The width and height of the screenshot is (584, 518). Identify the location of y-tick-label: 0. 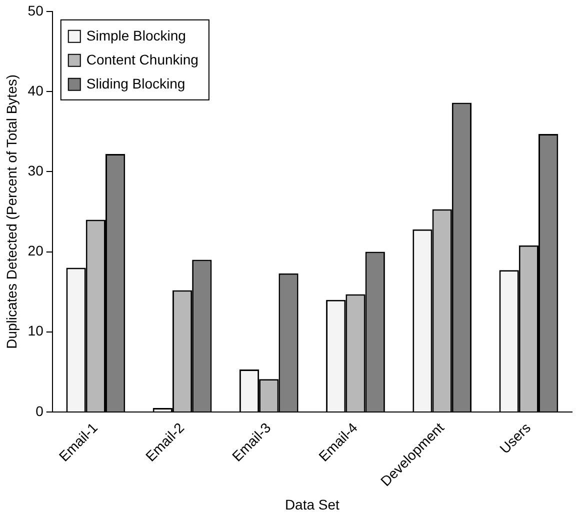
(40, 410).